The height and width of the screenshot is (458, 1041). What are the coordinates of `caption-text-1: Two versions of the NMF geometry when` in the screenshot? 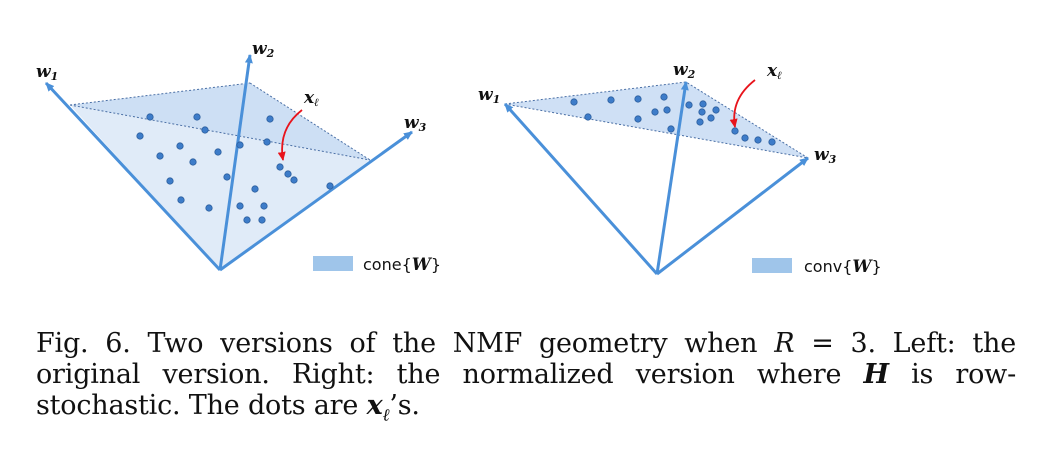 It's located at (452, 343).